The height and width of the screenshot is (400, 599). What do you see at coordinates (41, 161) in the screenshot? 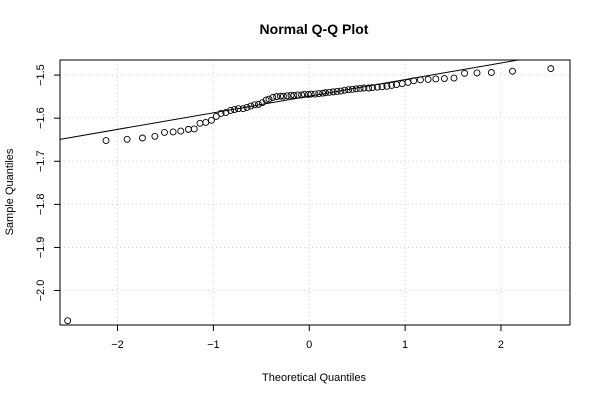
I see `y-tick-label: −1.7` at bounding box center [41, 161].